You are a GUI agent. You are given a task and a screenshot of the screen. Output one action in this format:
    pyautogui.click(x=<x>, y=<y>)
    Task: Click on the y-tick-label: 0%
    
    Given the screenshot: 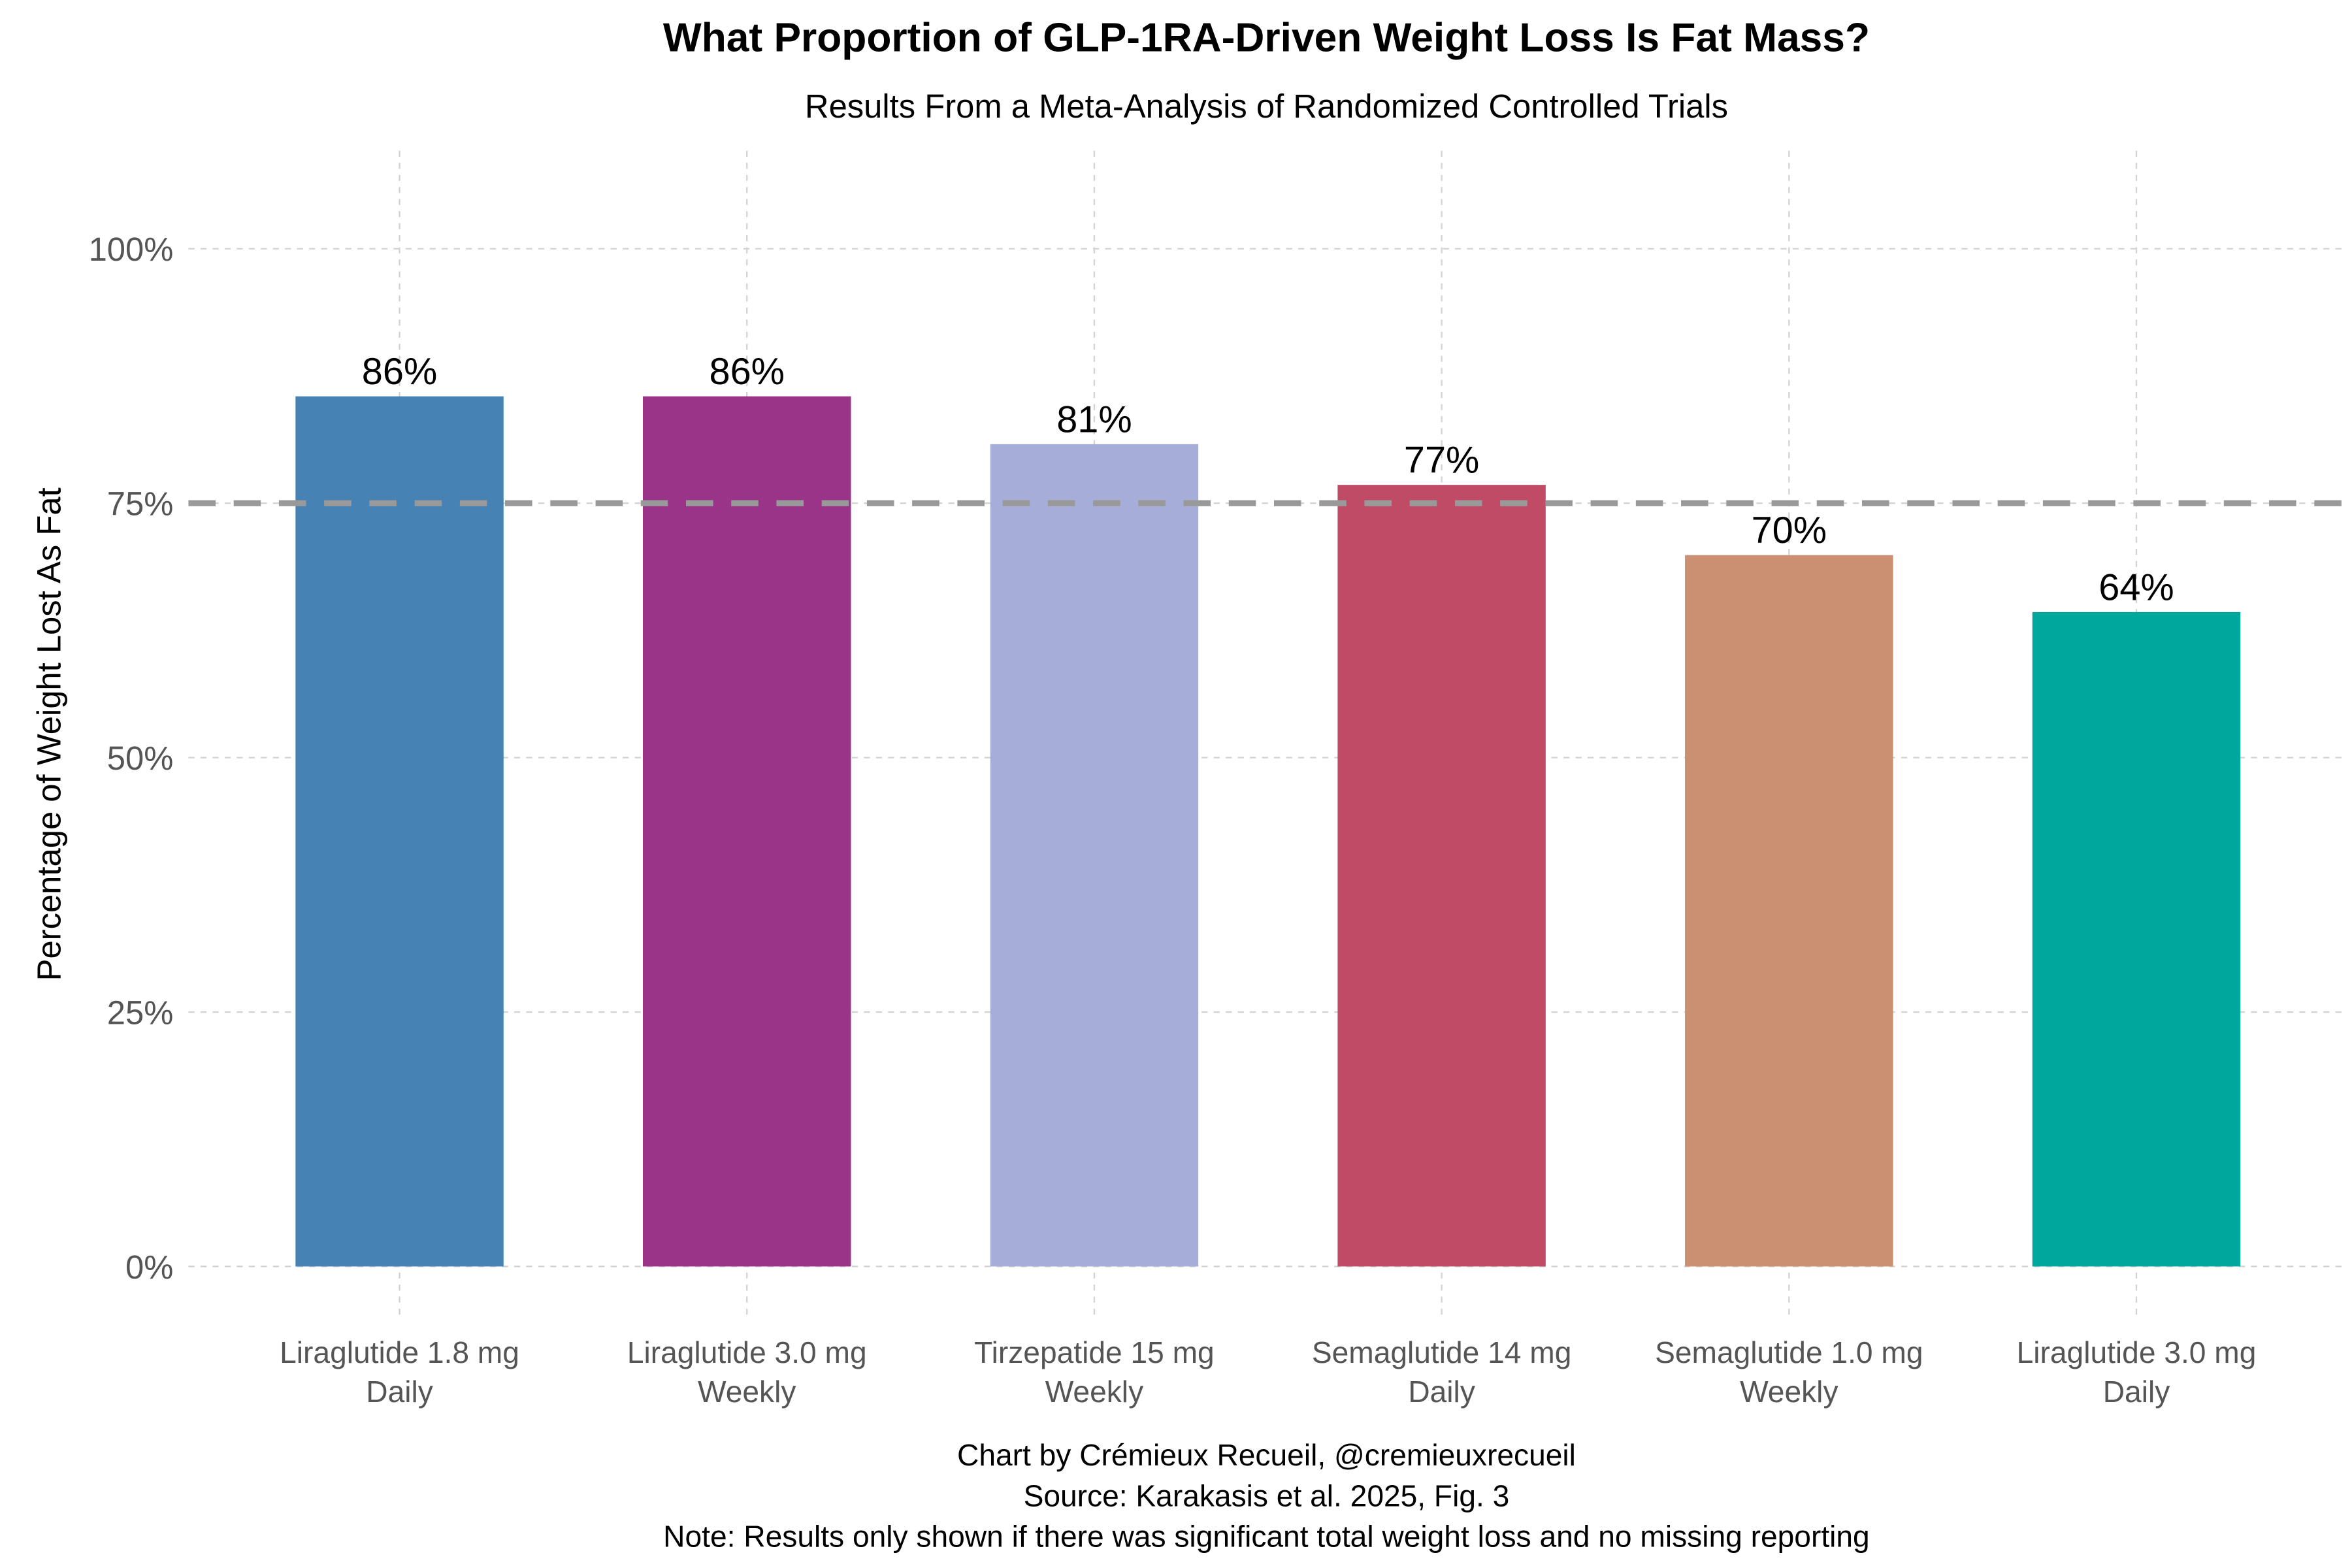 What is the action you would take?
    pyautogui.click(x=149, y=1267)
    